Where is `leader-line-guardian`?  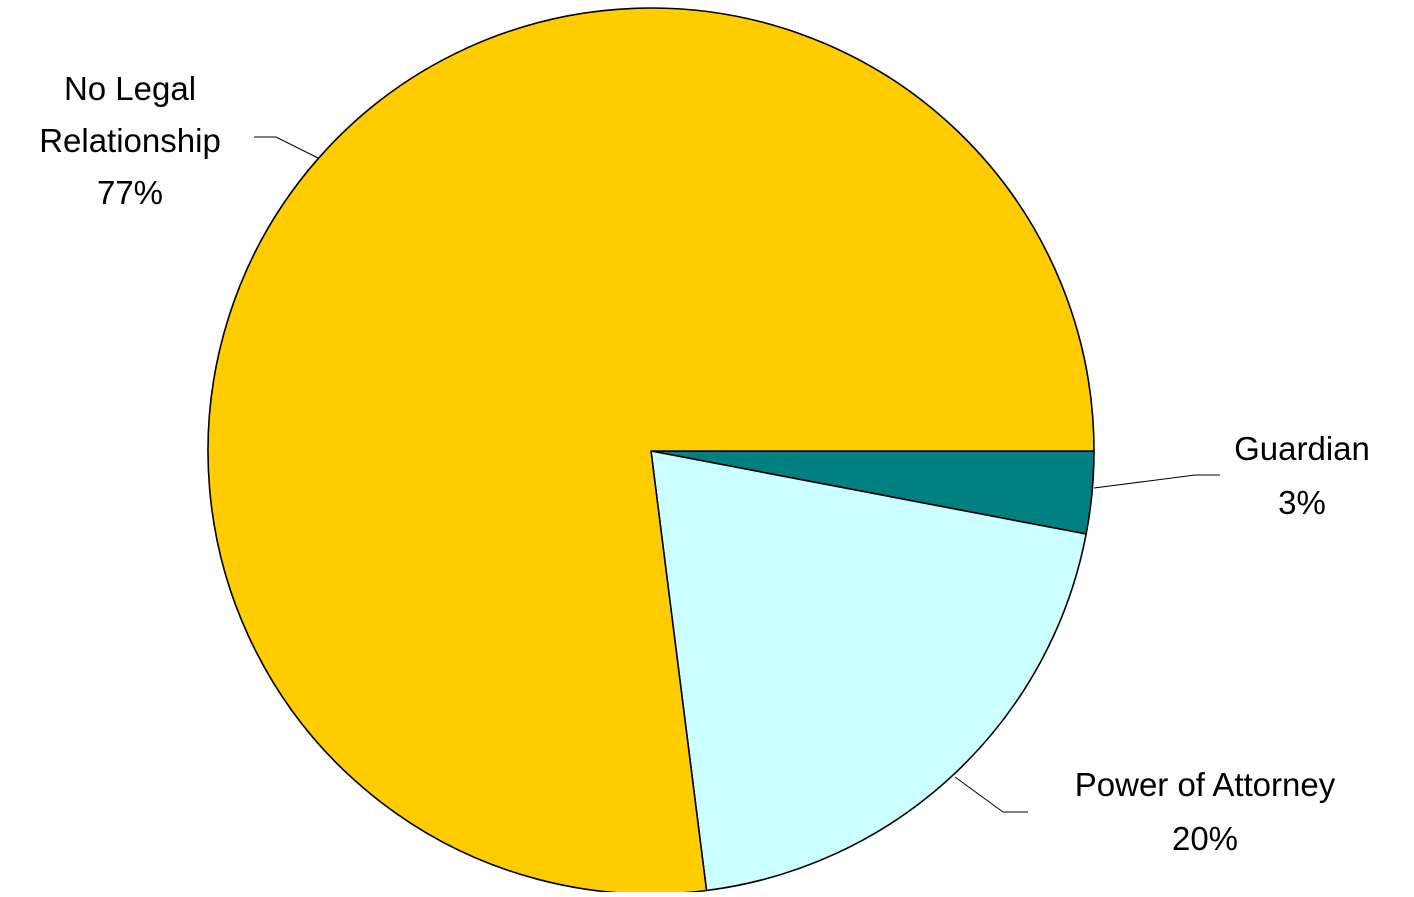 leader-line-guardian is located at coordinates (1156, 481).